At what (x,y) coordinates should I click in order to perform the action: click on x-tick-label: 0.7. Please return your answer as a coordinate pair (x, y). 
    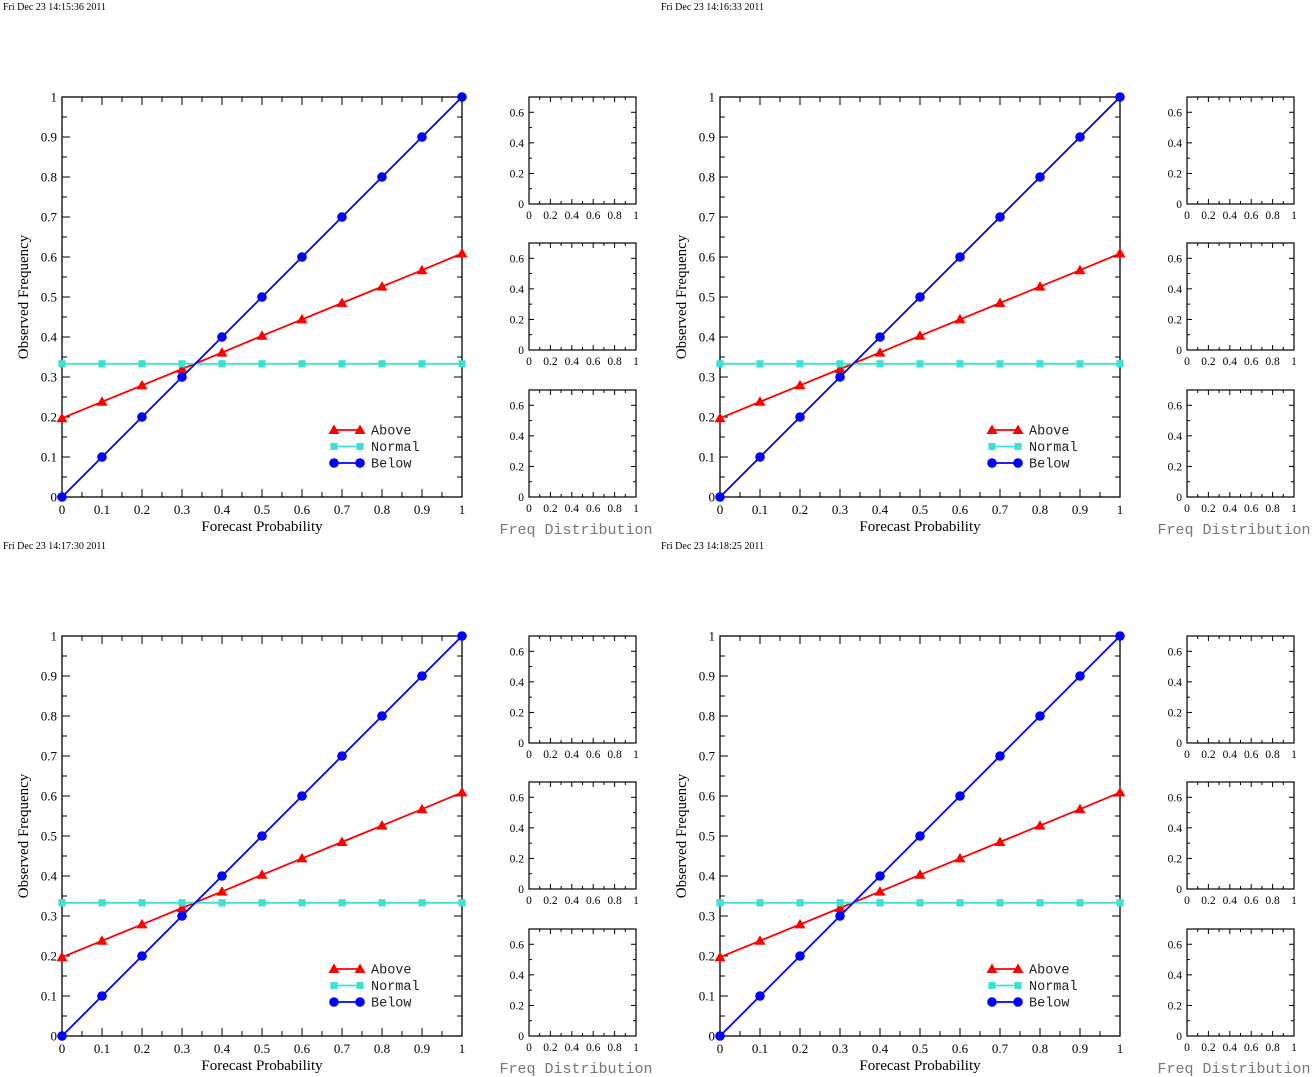
    Looking at the image, I should click on (342, 509).